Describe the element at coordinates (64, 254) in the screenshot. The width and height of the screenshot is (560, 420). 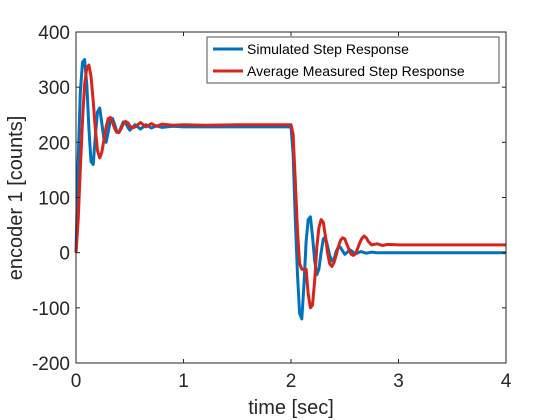
I see `y-tick-label: 0` at that location.